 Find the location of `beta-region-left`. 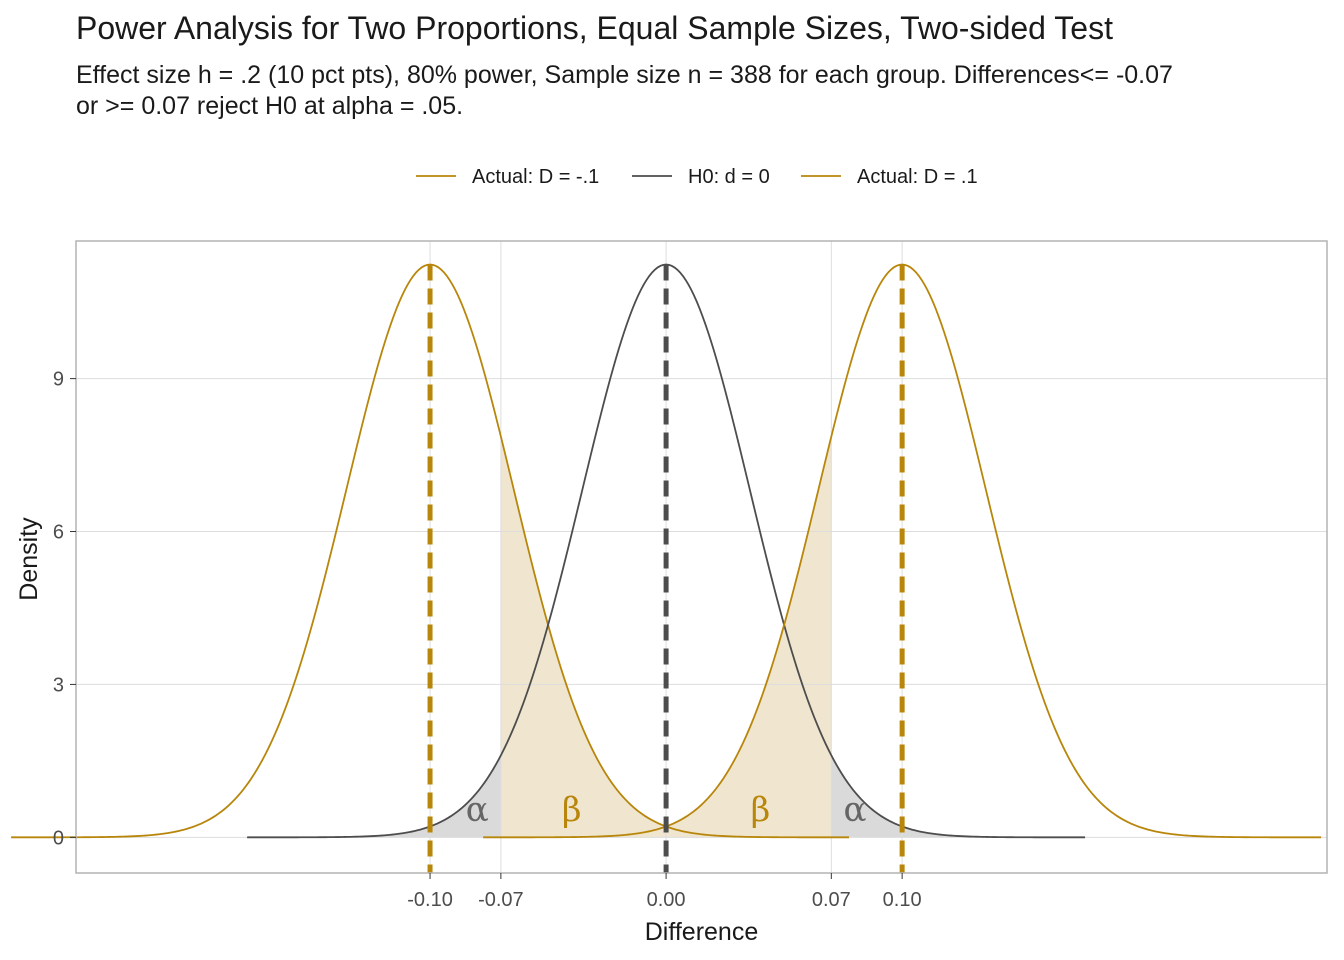

beta-region-left is located at coordinates (633, 637).